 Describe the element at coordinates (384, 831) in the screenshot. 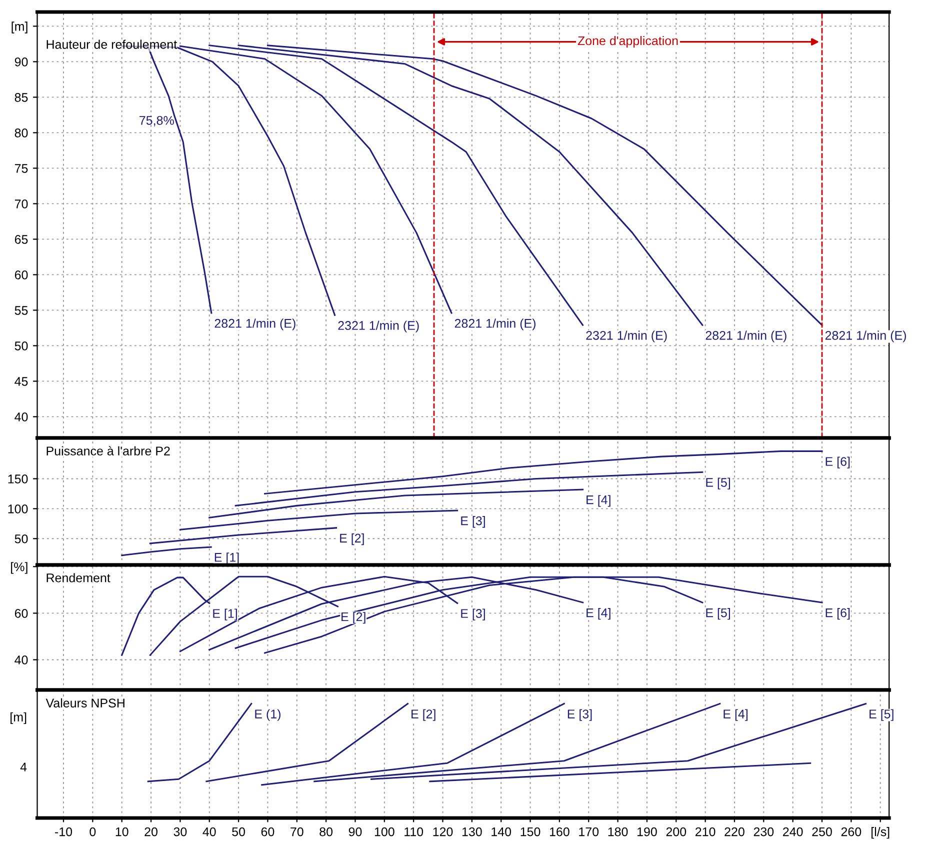

I see `x-tick-label: 100` at that location.